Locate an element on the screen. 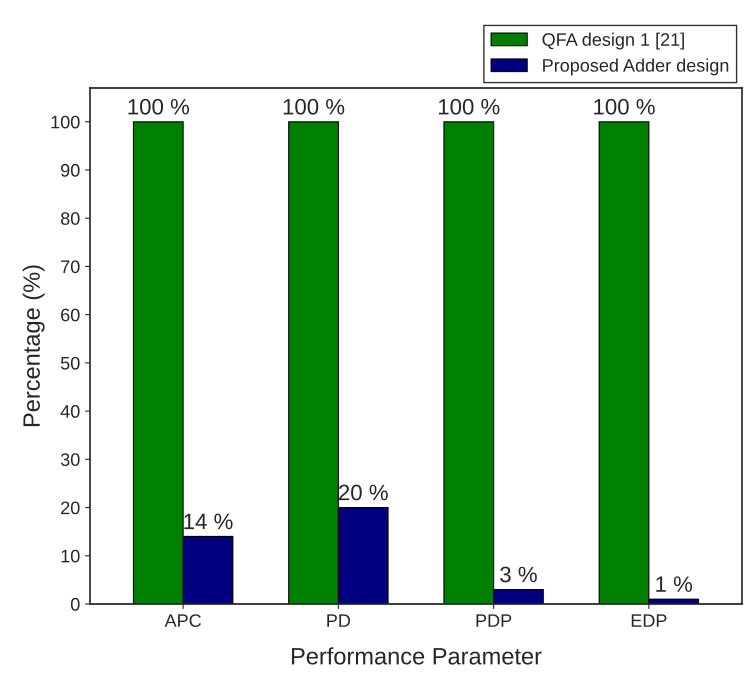 The image size is (745, 691). y-tick-label: 50 is located at coordinates (70, 363).